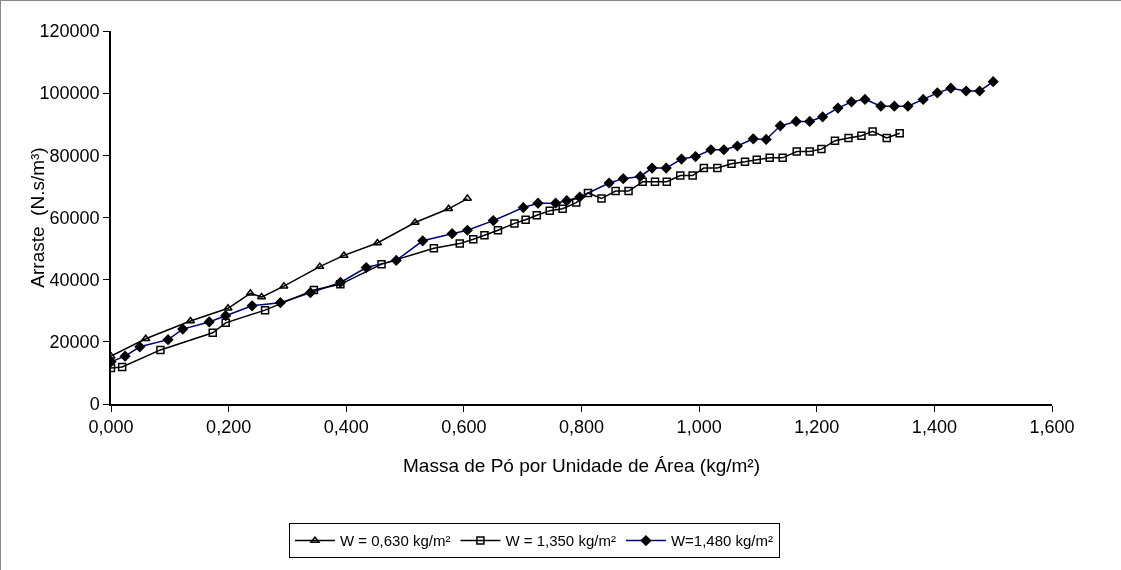 The image size is (1121, 570). I want to click on y-tick-label: 120000, so click(69, 31).